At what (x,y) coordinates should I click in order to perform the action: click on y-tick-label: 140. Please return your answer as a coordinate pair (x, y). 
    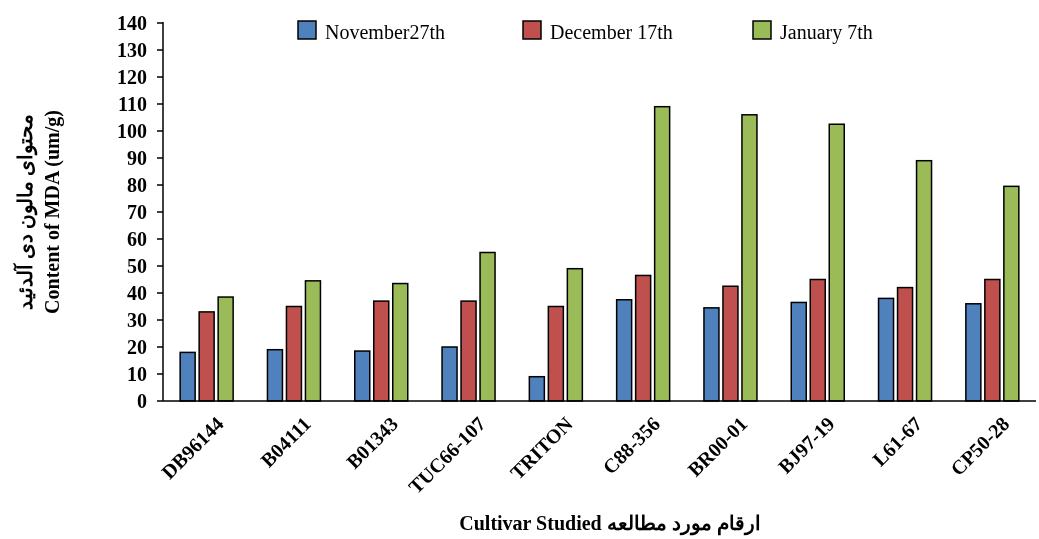
    Looking at the image, I should click on (132, 23).